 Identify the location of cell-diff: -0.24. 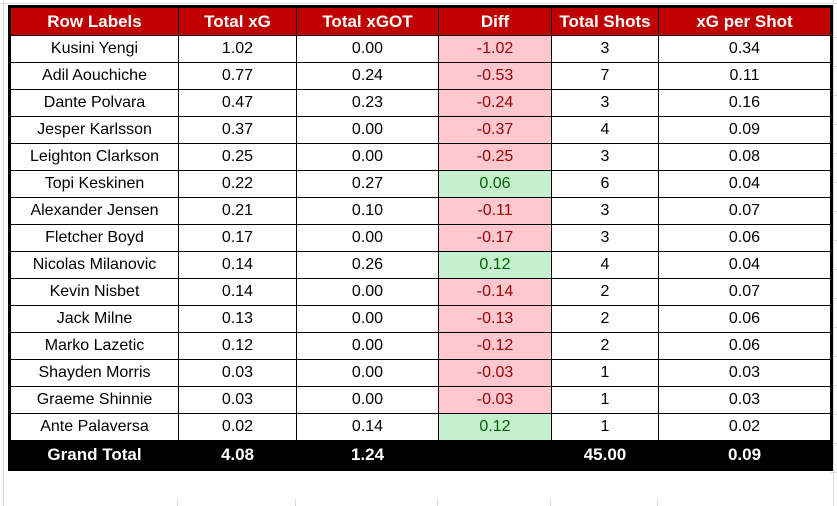
(495, 103).